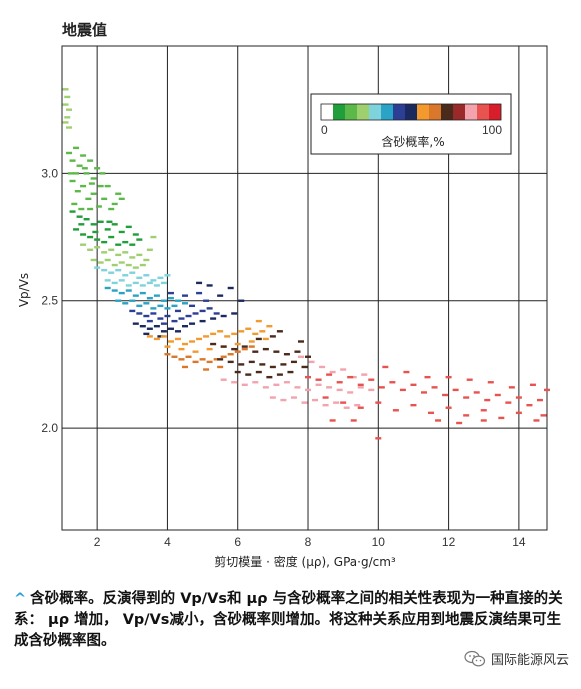 The image size is (581, 689). I want to click on legend-min-label: 0, so click(324, 130).